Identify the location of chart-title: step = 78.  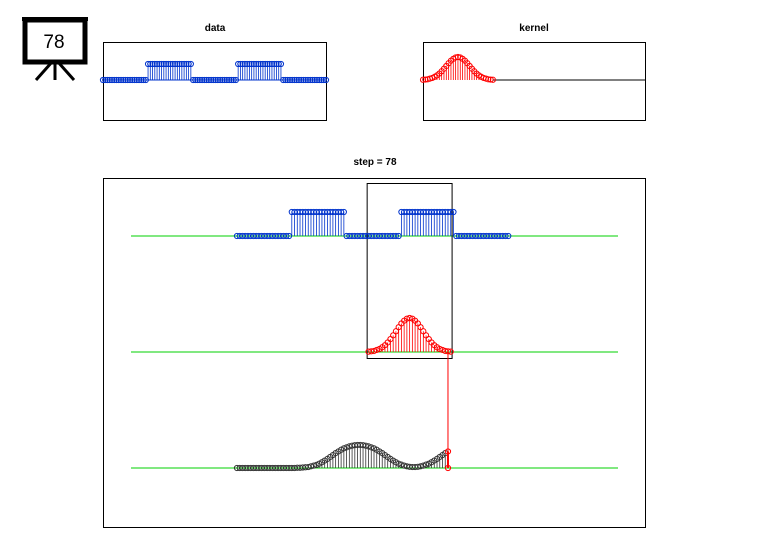
(375, 162).